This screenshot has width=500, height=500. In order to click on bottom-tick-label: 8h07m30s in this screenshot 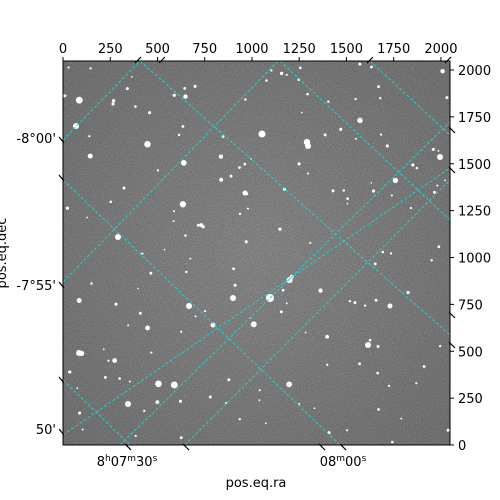, I will do `click(127, 462)`.